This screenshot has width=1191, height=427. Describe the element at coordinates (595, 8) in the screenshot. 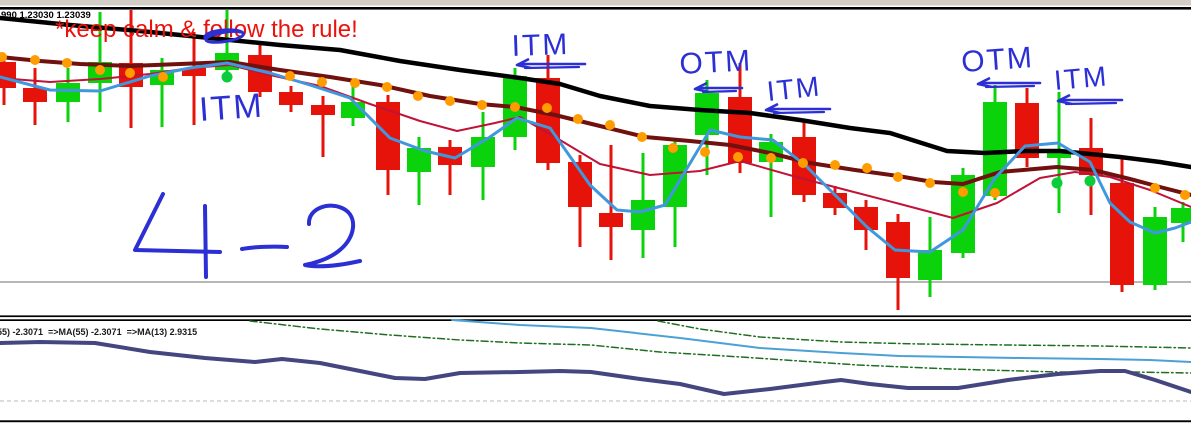

I see `chart-top-border` at that location.